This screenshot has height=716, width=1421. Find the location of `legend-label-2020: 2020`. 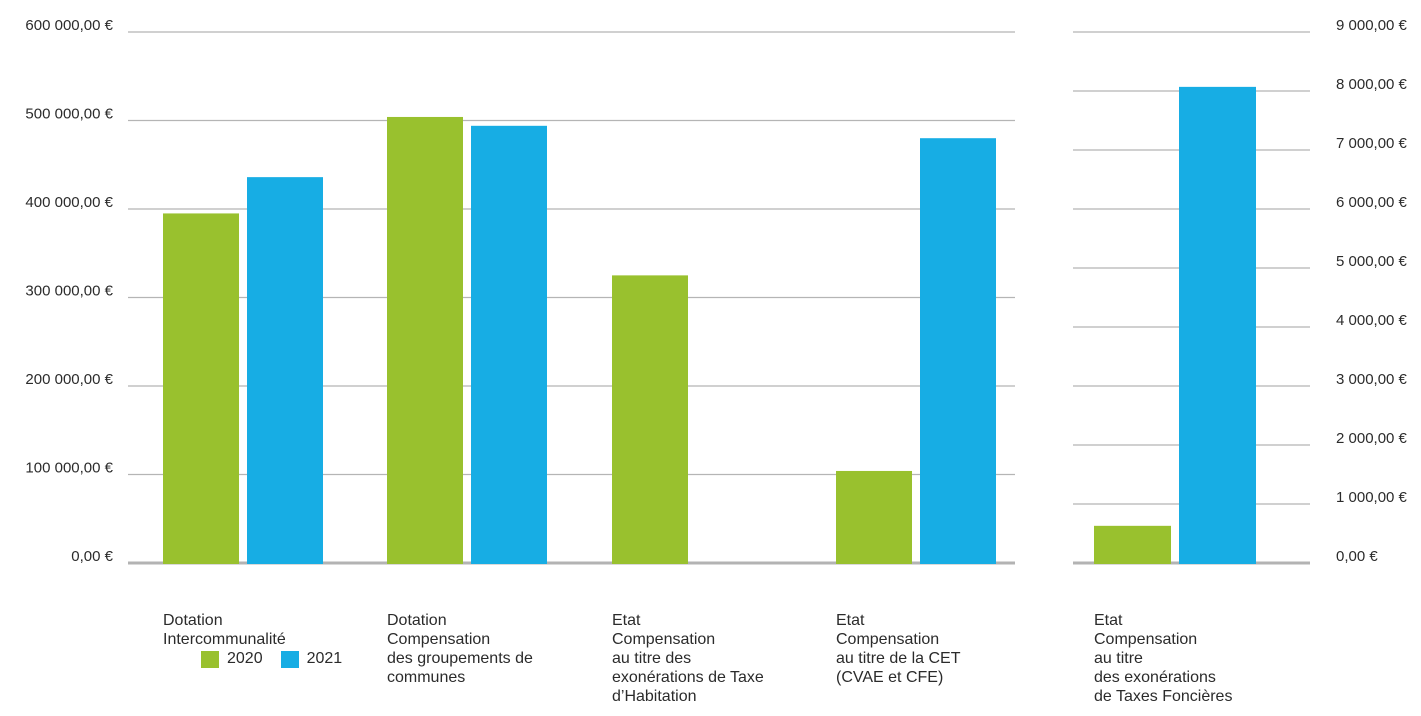

legend-label-2020: 2020 is located at coordinates (245, 658).